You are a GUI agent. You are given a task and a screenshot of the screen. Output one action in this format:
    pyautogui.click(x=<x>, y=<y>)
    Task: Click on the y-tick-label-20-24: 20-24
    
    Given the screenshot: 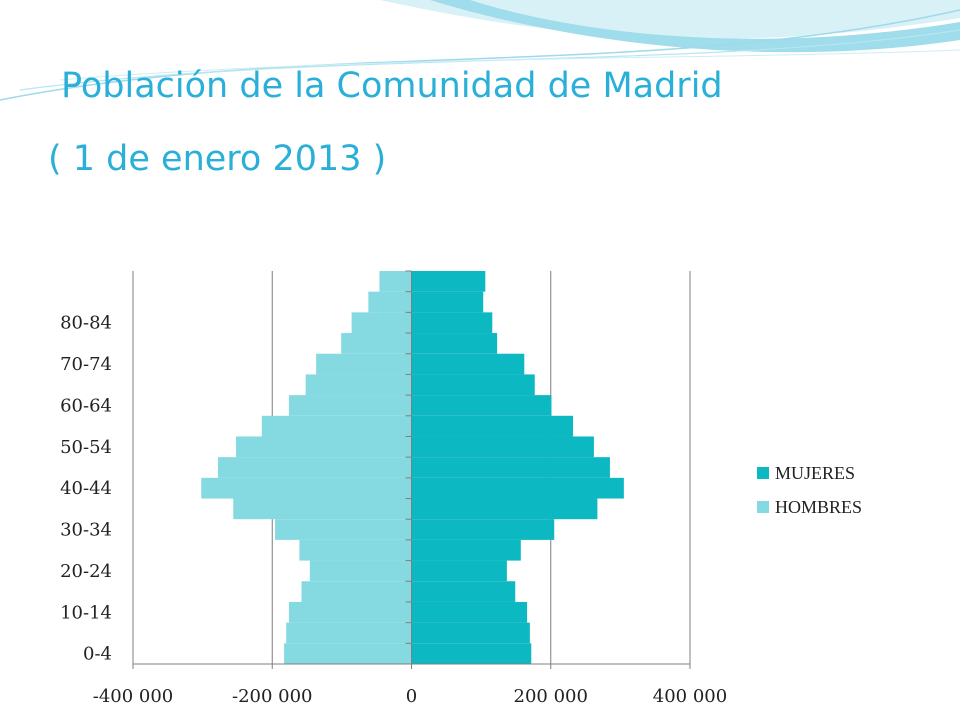 What is the action you would take?
    pyautogui.click(x=86, y=571)
    